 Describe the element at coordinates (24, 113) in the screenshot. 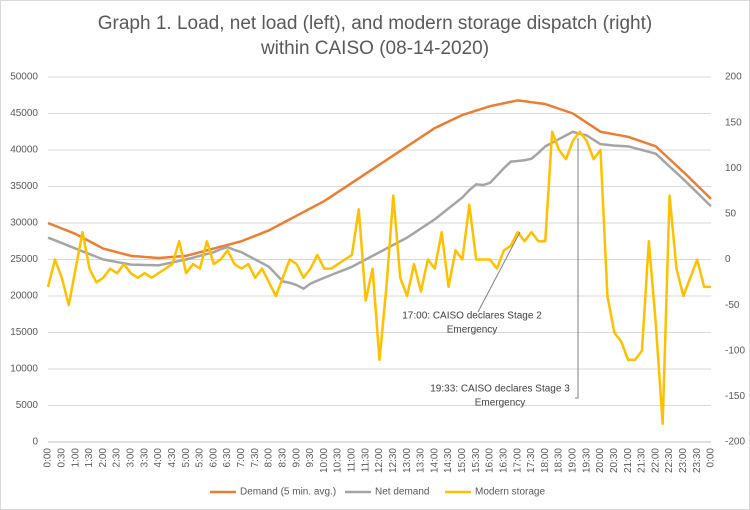

I see `y-tick-label: 45000` at that location.